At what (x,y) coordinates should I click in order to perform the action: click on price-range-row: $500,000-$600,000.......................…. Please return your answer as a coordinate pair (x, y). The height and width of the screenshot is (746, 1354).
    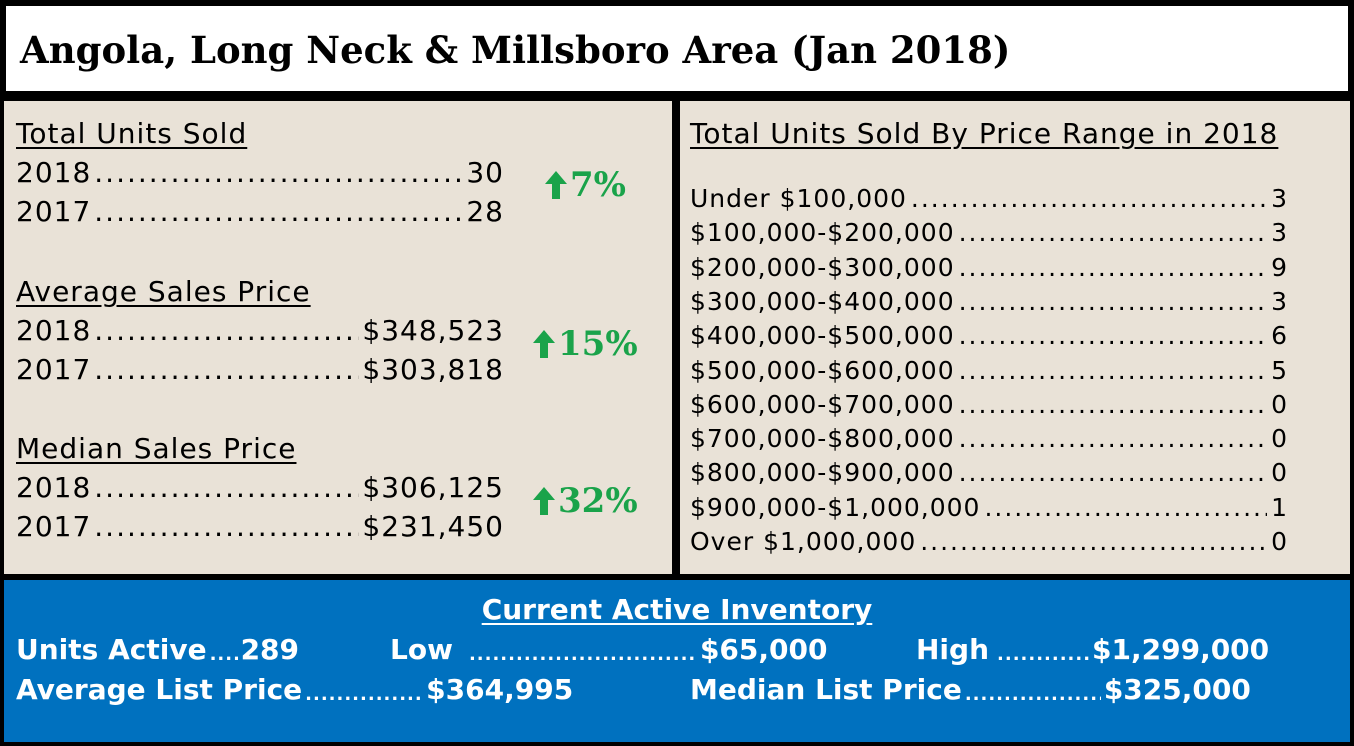
    Looking at the image, I should click on (989, 370).